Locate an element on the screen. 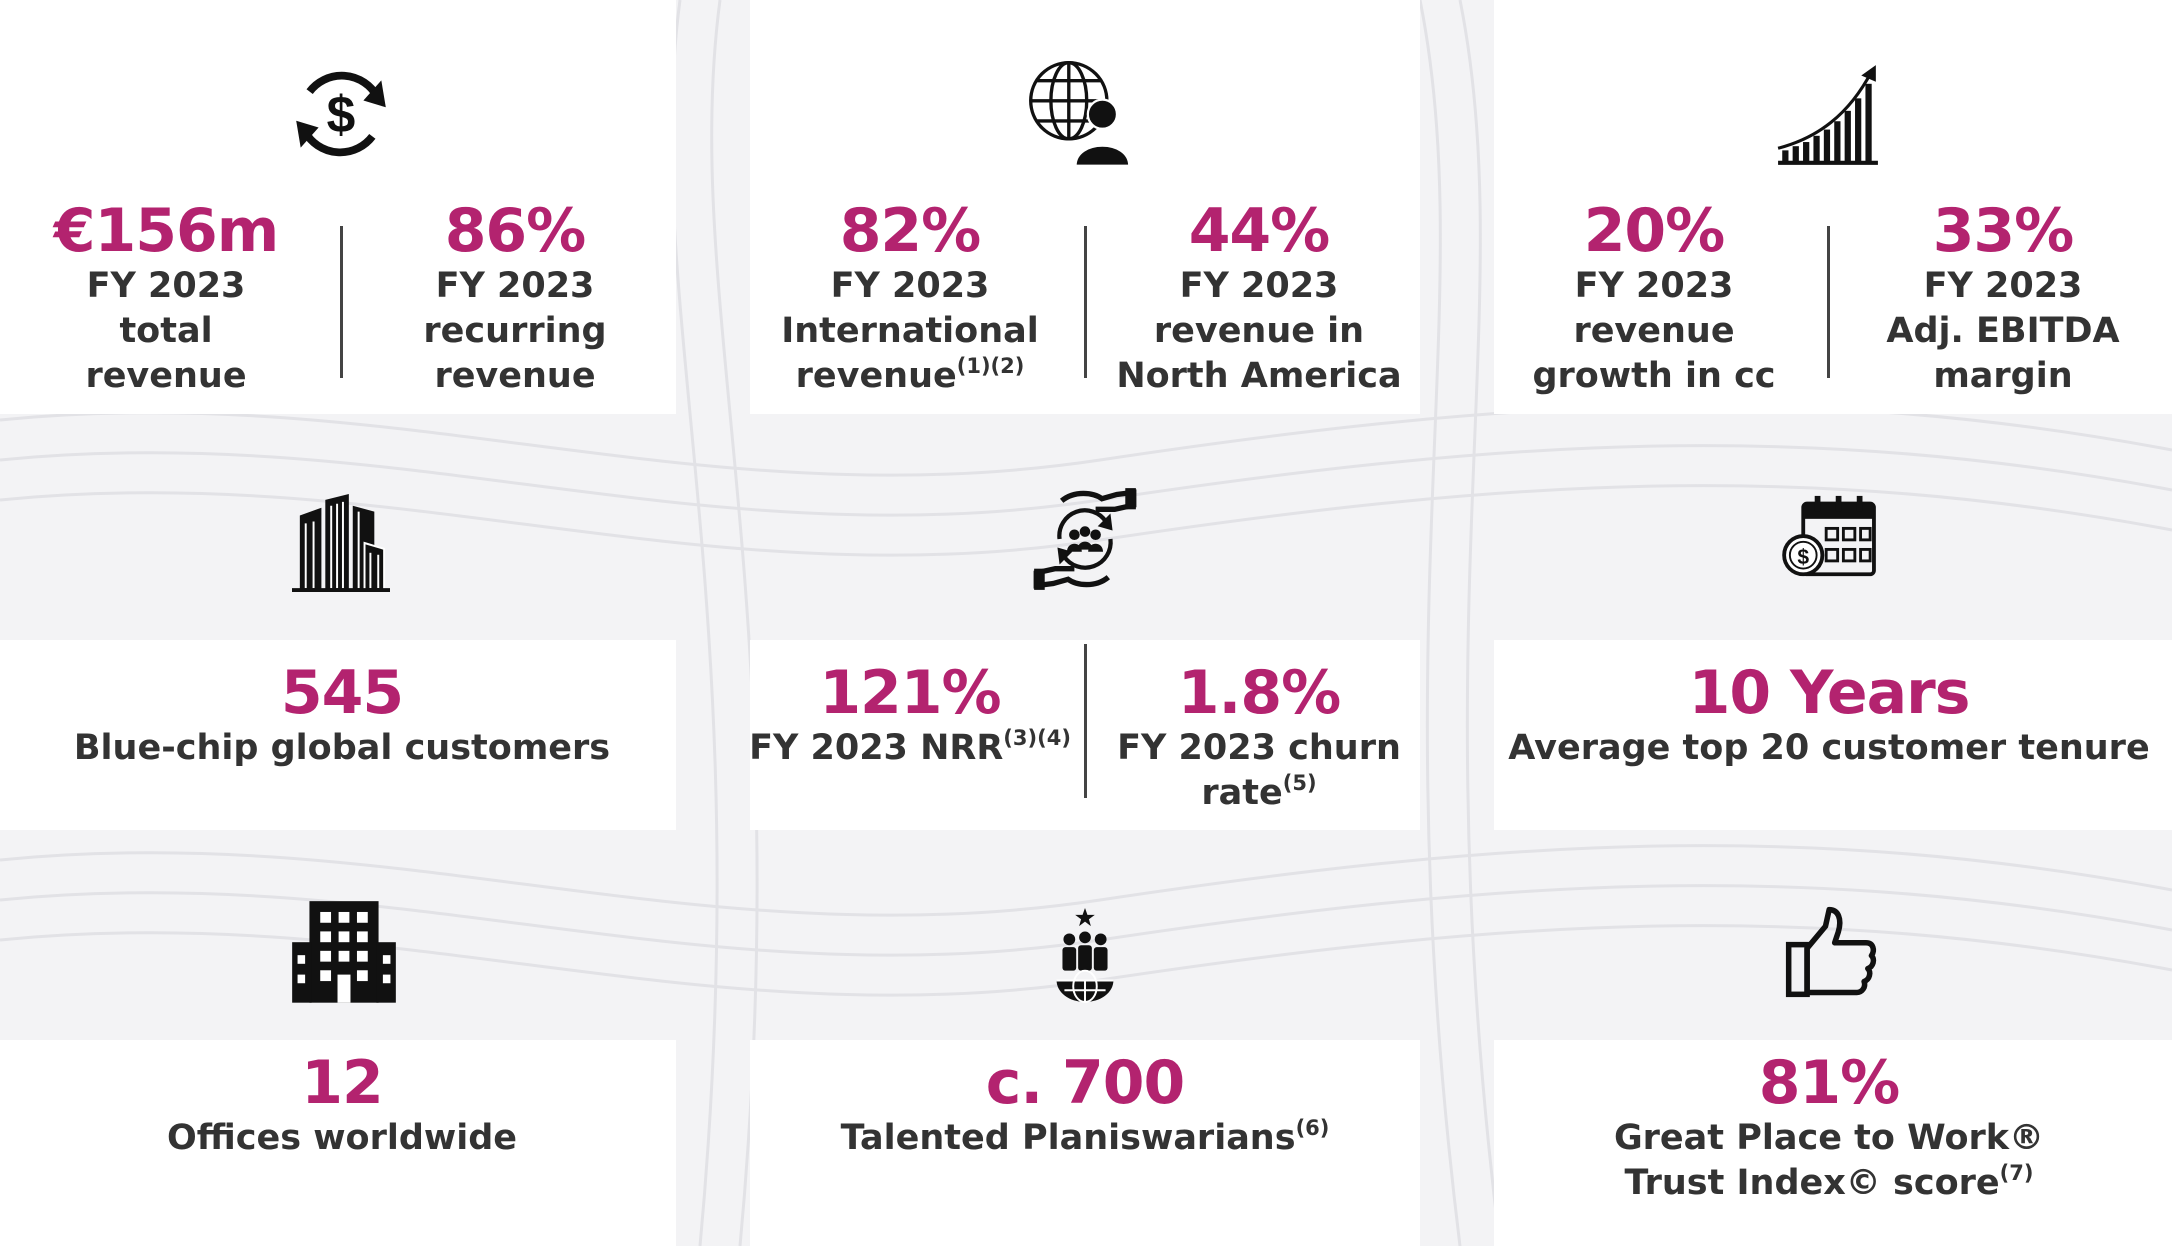 The height and width of the screenshot is (1246, 2172). panel-gptw is located at coordinates (1833, 1143).